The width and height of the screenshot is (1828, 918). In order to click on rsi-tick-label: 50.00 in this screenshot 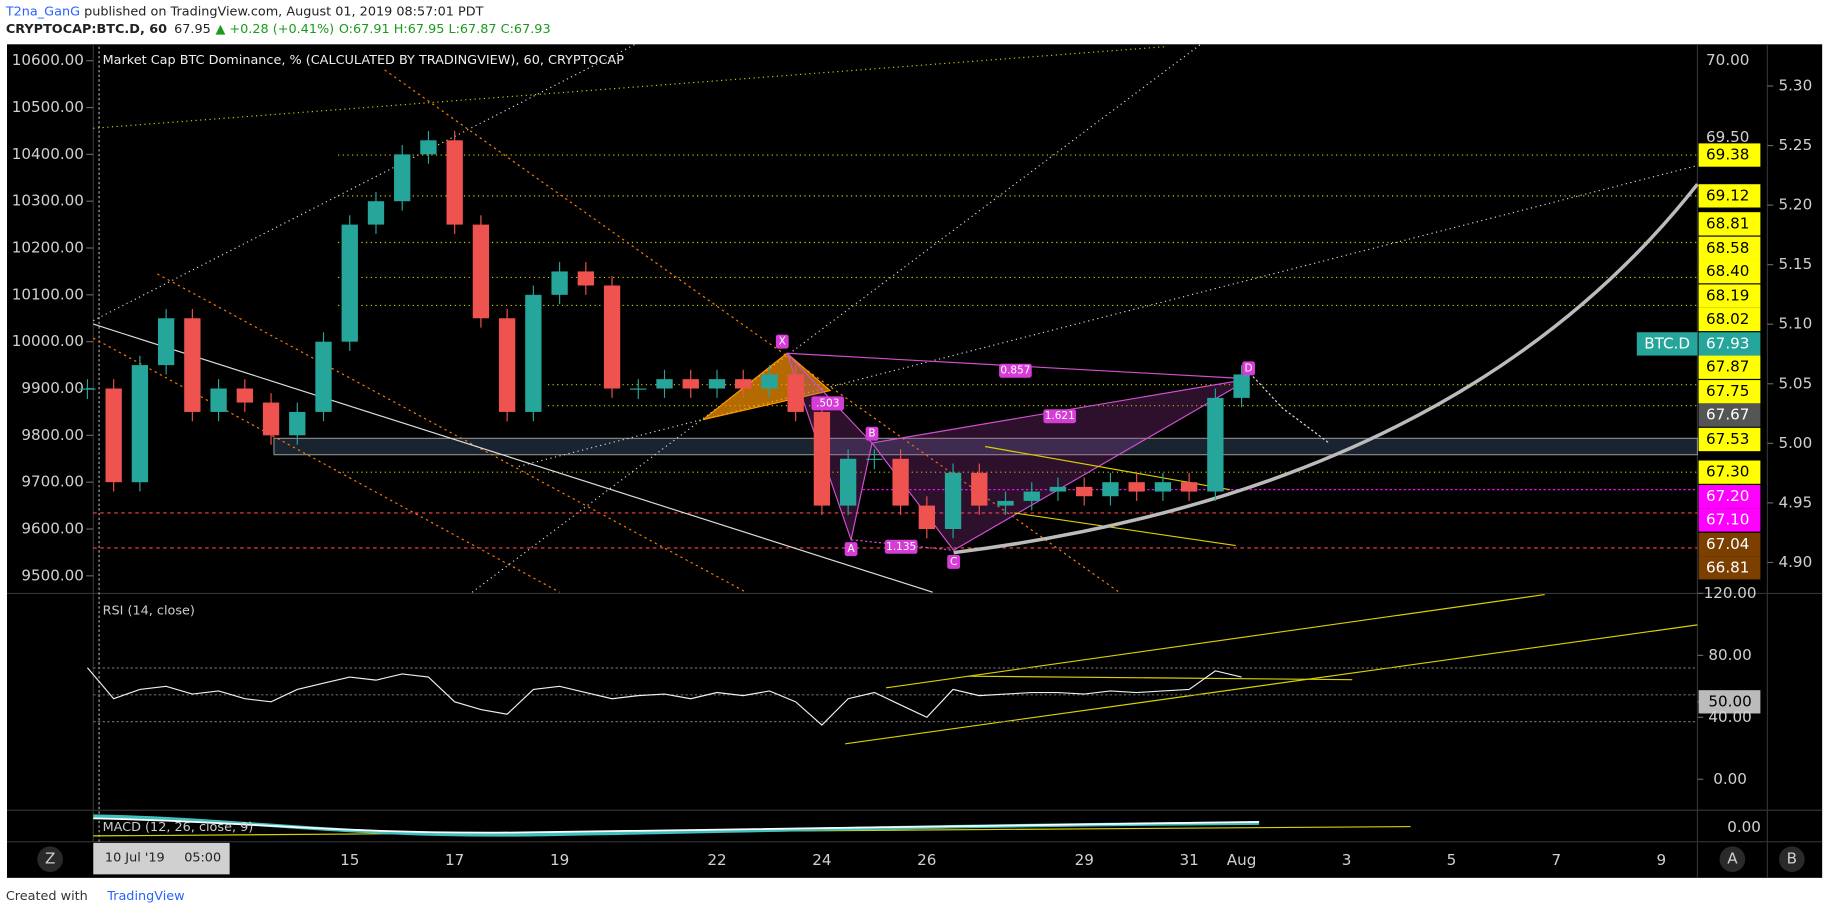, I will do `click(1729, 701)`.